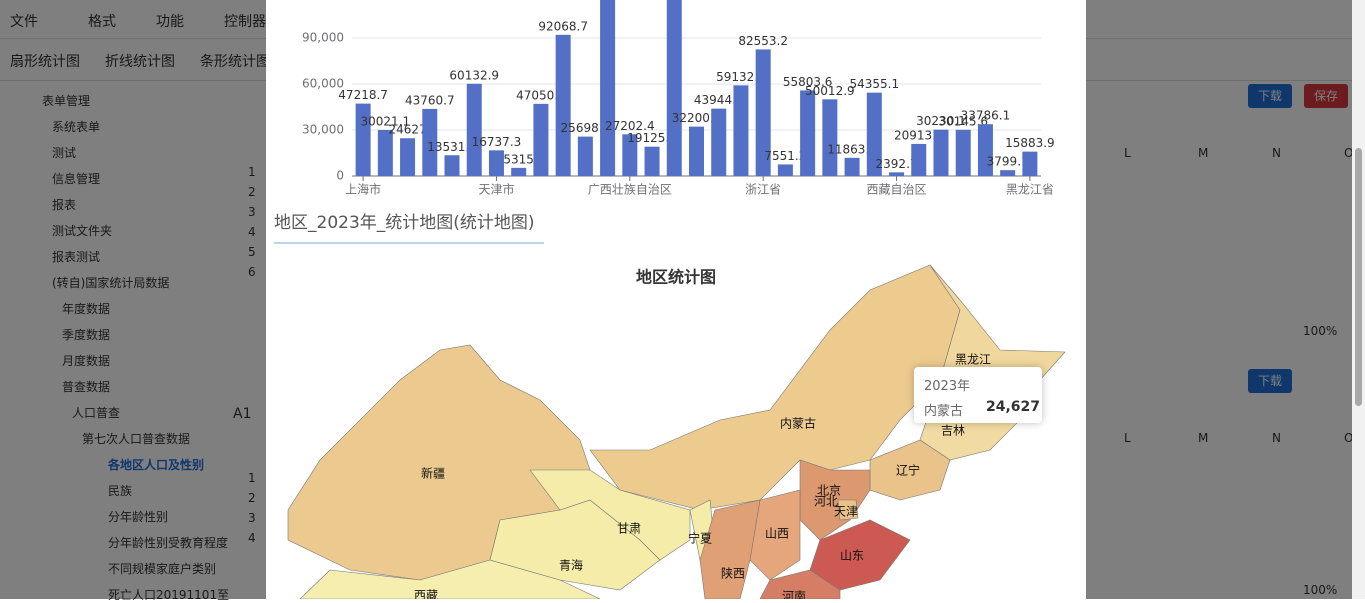  What do you see at coordinates (474, 75) in the screenshot?
I see `value-label: 60132.9` at bounding box center [474, 75].